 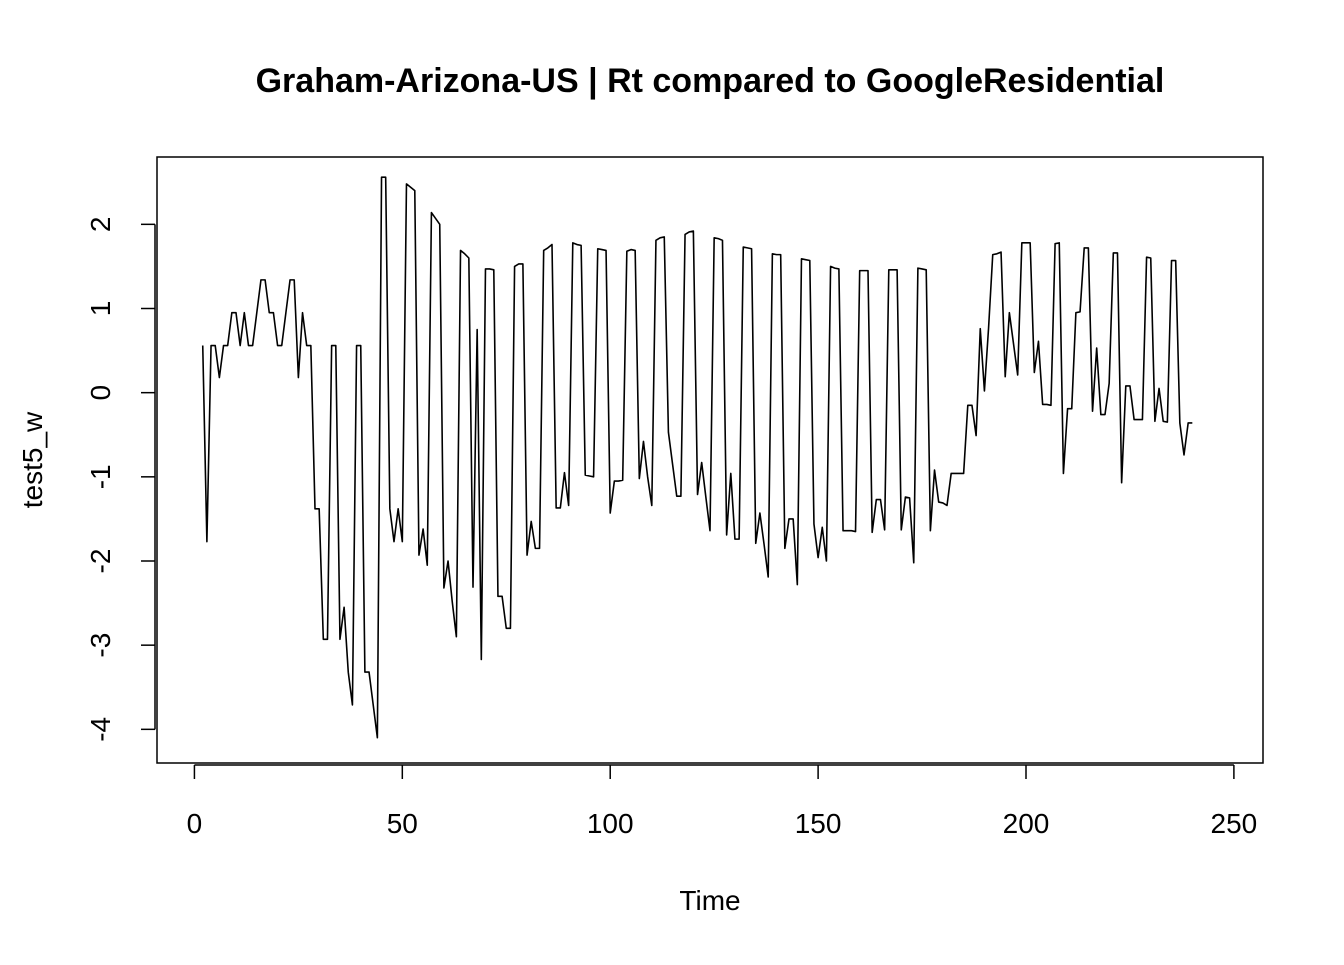 I want to click on x-tick-label: 150, so click(x=818, y=823).